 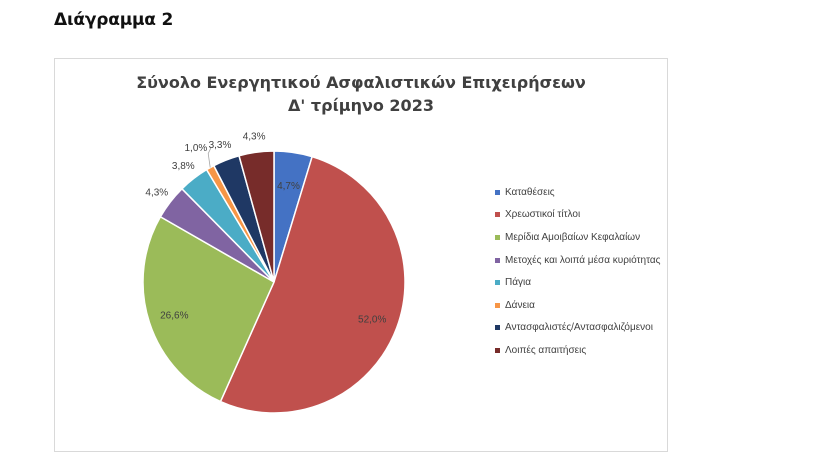 I want to click on legend-label: Μερίδια Αμοιβαίων Κεφαλαίων, so click(x=573, y=237).